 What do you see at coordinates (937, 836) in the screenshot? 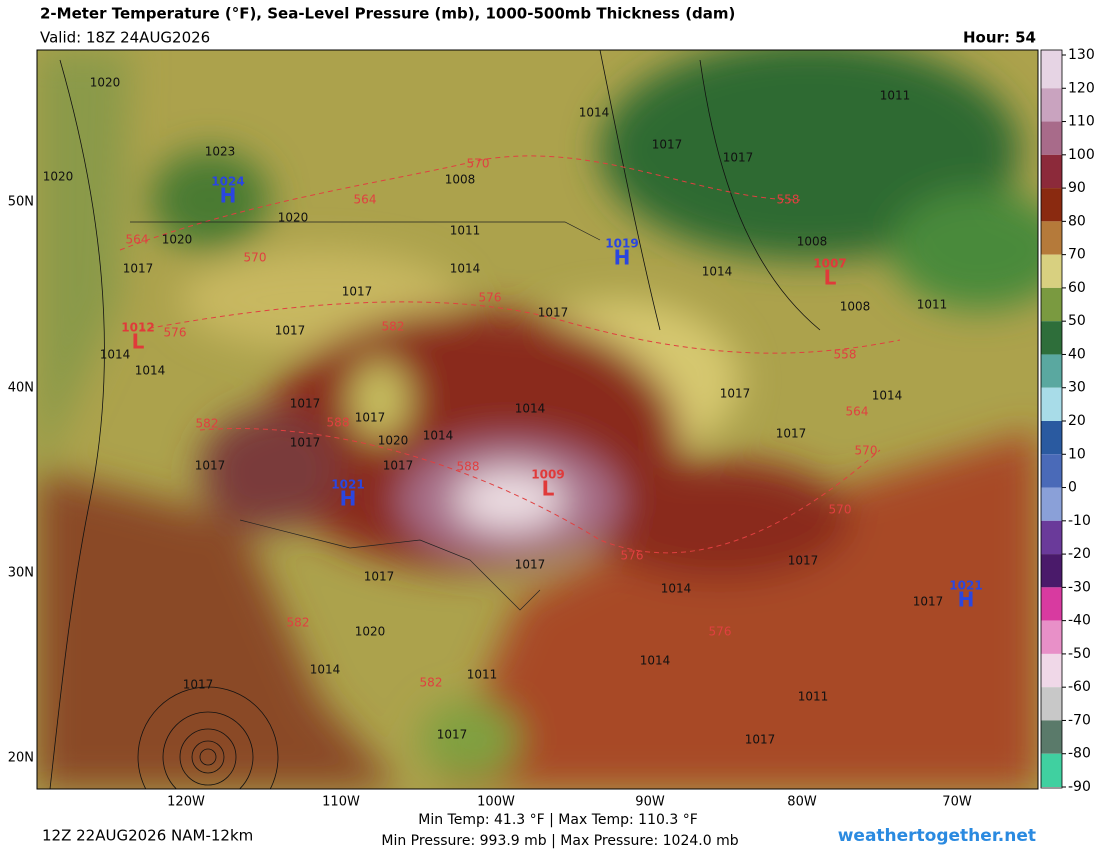
I see `site-name: weathertogether.net` at bounding box center [937, 836].